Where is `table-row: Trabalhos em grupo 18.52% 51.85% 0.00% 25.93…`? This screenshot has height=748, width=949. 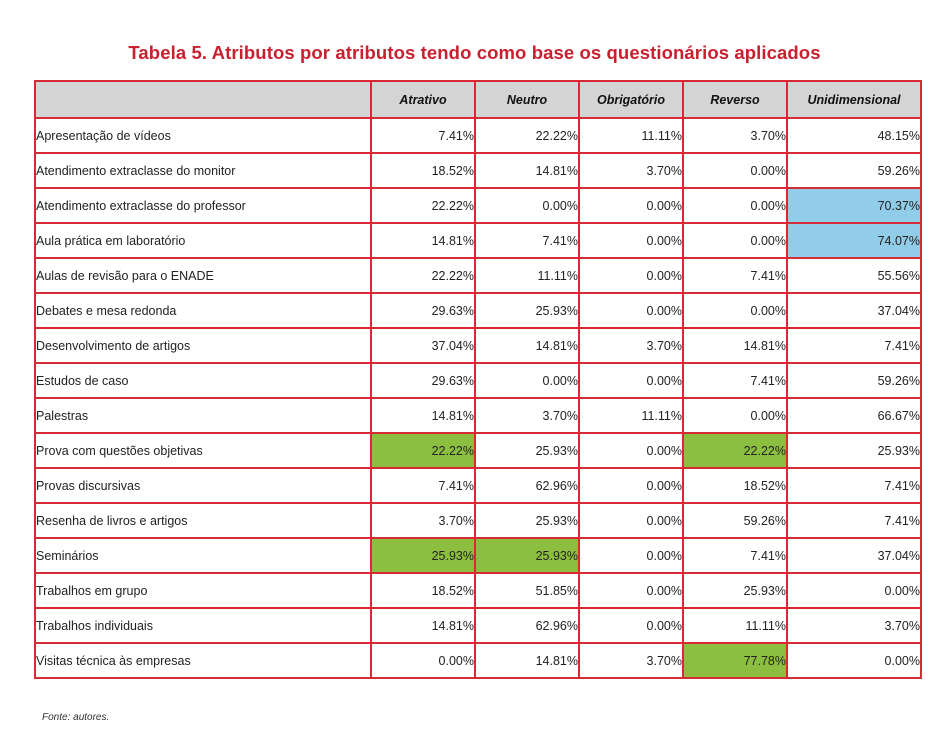
table-row: Trabalhos em grupo 18.52% 51.85% 0.00% 25.93… is located at coordinates (478, 590).